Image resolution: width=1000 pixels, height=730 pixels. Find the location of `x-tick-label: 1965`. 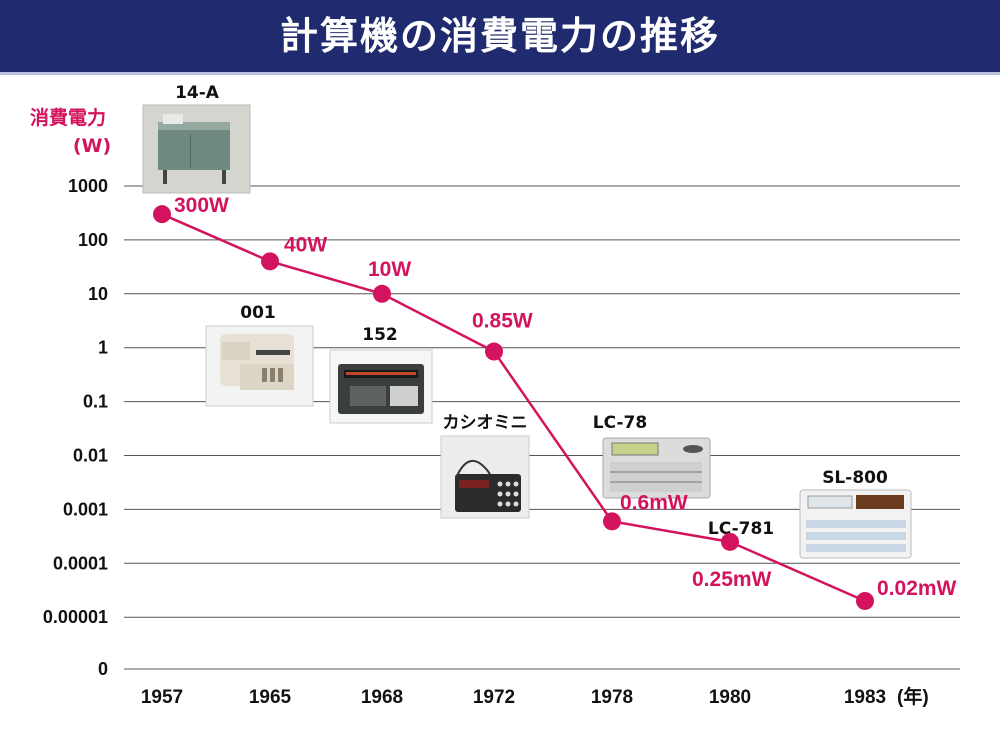

x-tick-label: 1965 is located at coordinates (270, 697).